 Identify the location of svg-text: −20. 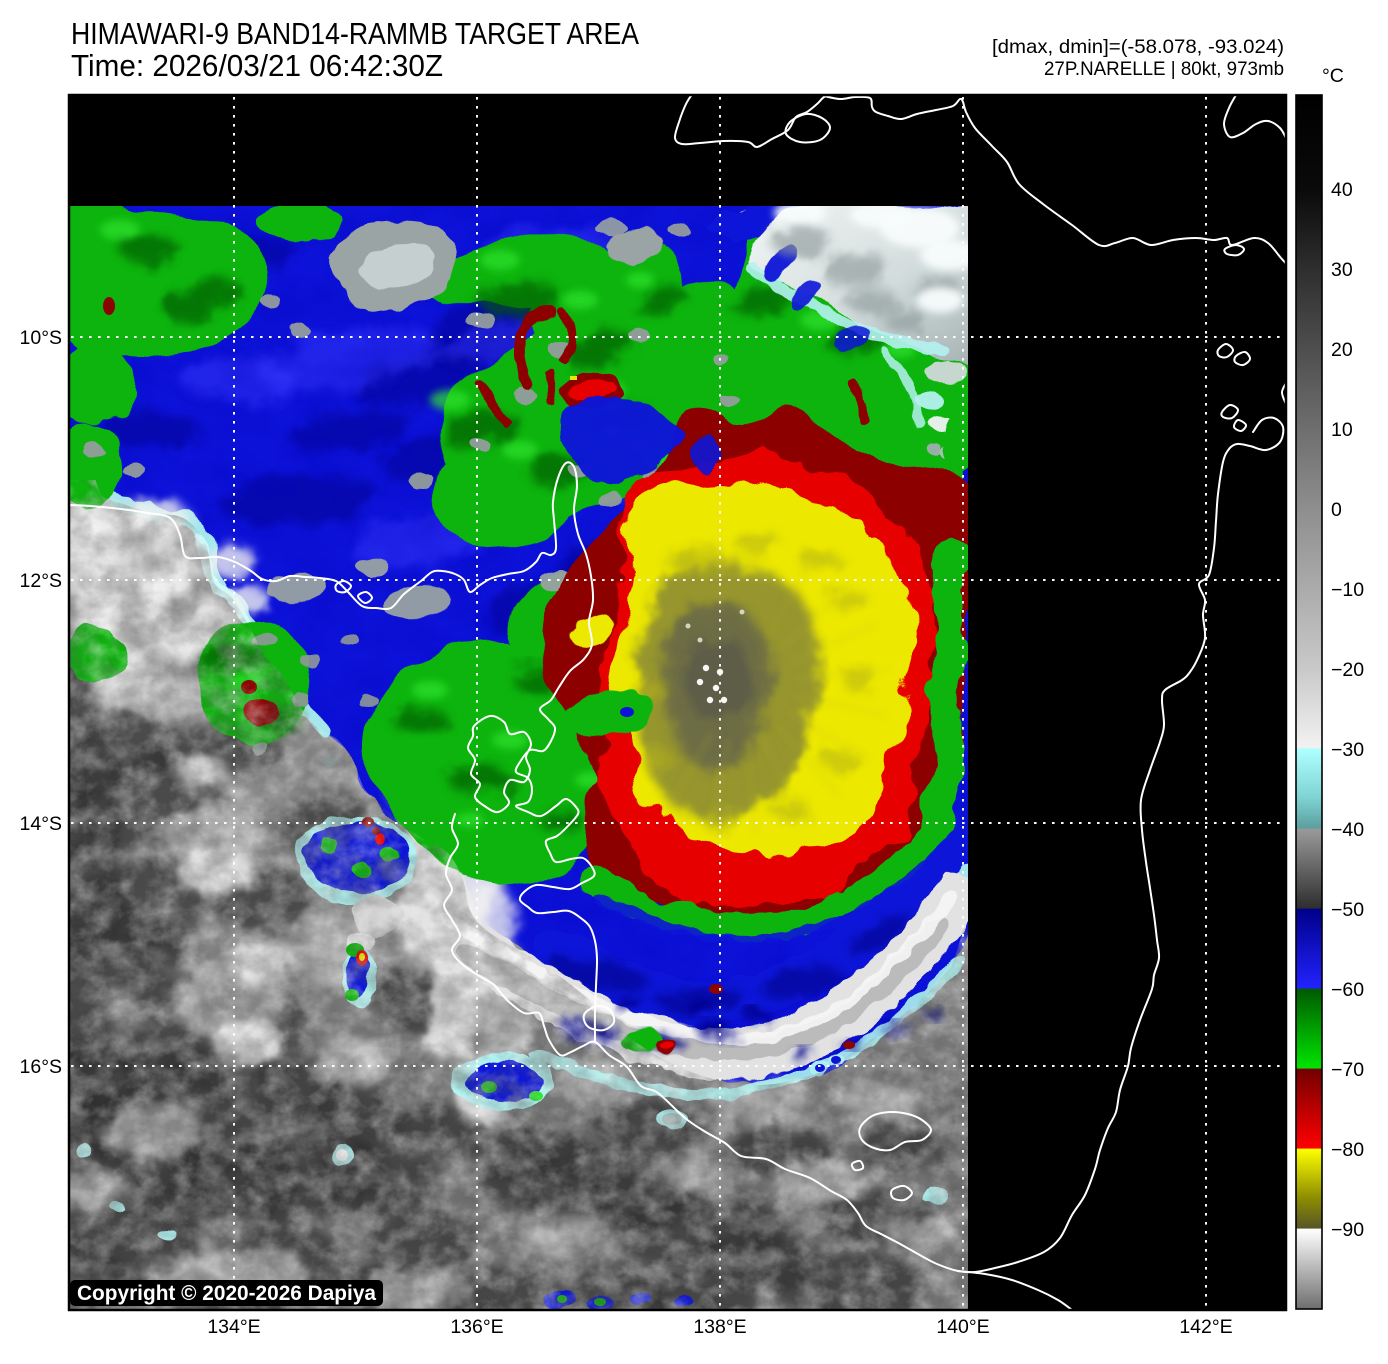
(1347, 670).